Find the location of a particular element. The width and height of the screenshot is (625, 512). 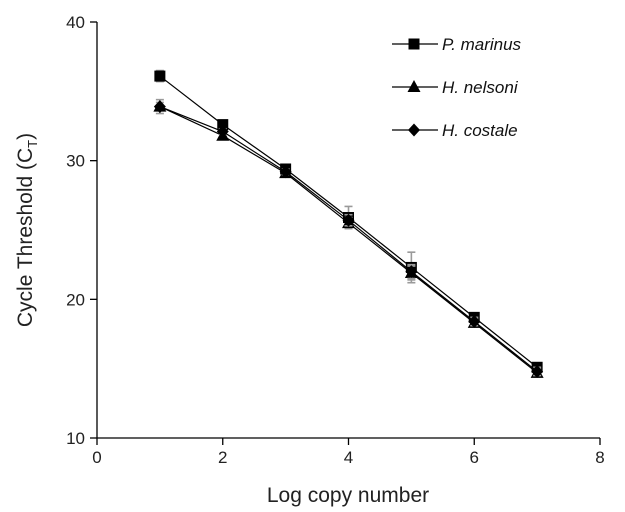

legend-entry: H. nelsoni is located at coordinates (455, 87).